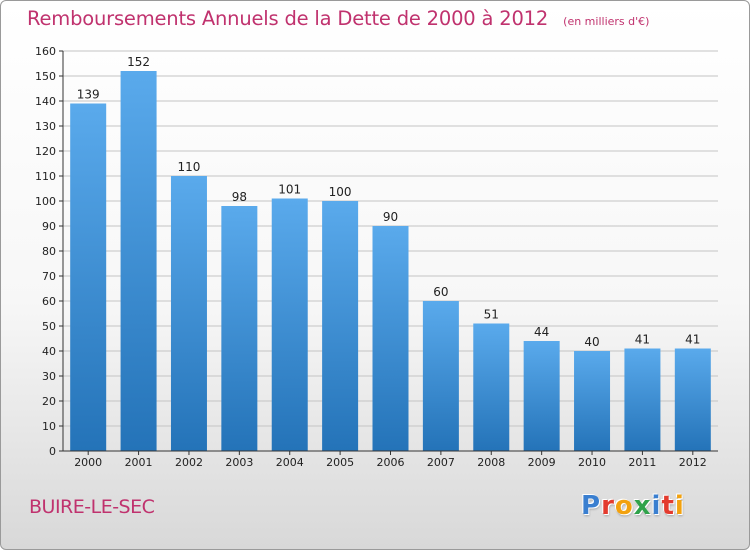 This screenshot has height=550, width=750. Describe the element at coordinates (239, 462) in the screenshot. I see `x-tick-label-2003: 2003` at that location.